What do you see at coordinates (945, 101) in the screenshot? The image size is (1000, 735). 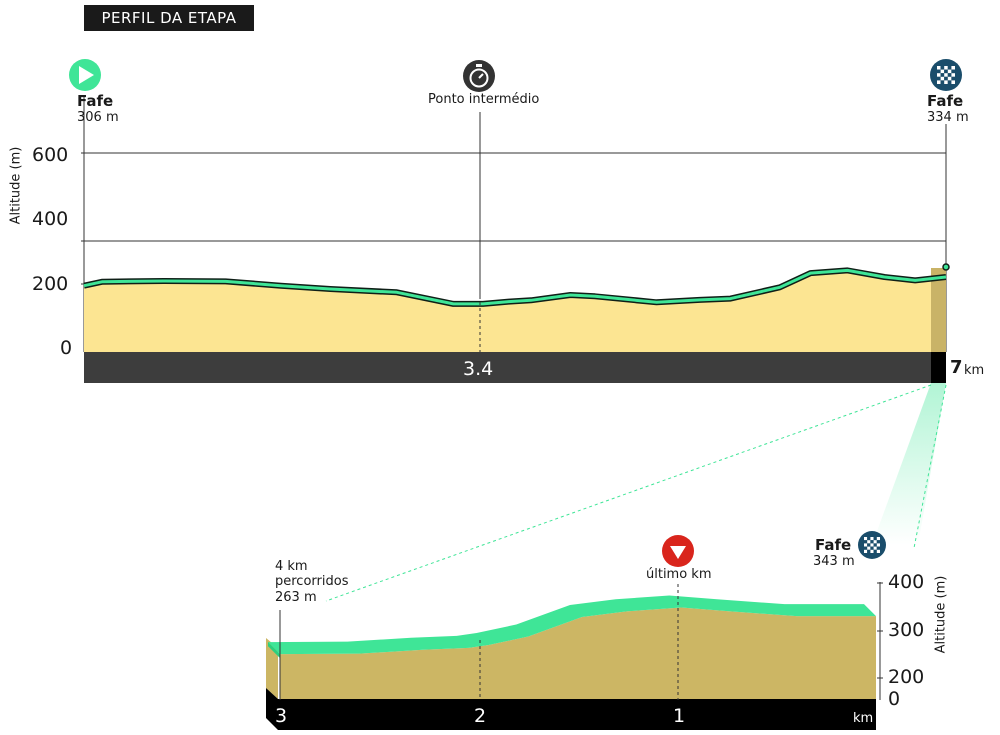 I see `finish-town-label: Fafe` at bounding box center [945, 101].